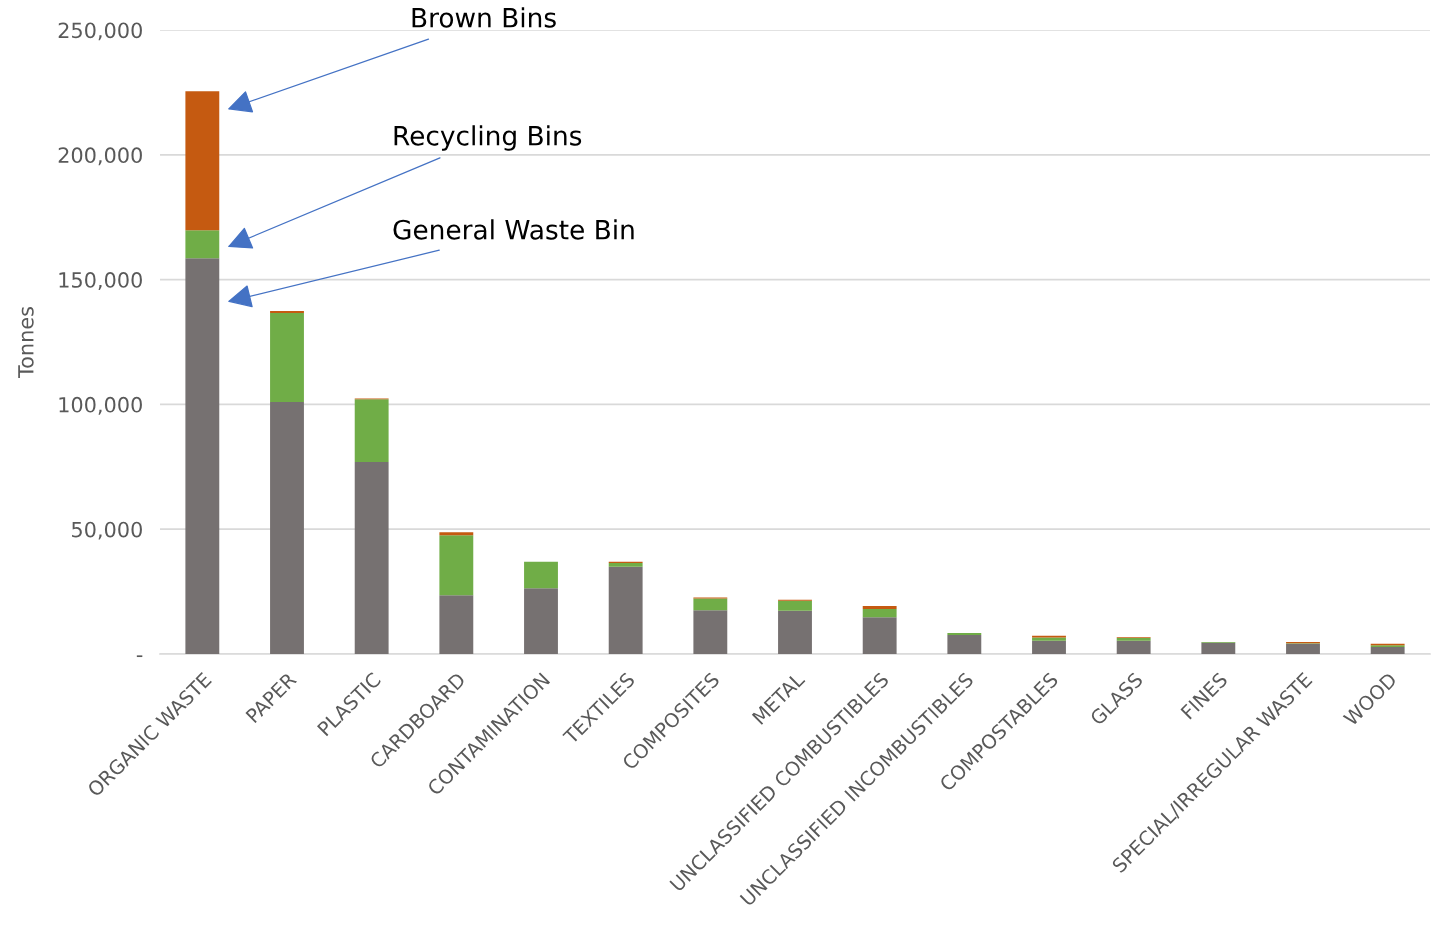 The height and width of the screenshot is (927, 1432). What do you see at coordinates (100, 281) in the screenshot?
I see `y-tick-label: 150,000` at bounding box center [100, 281].